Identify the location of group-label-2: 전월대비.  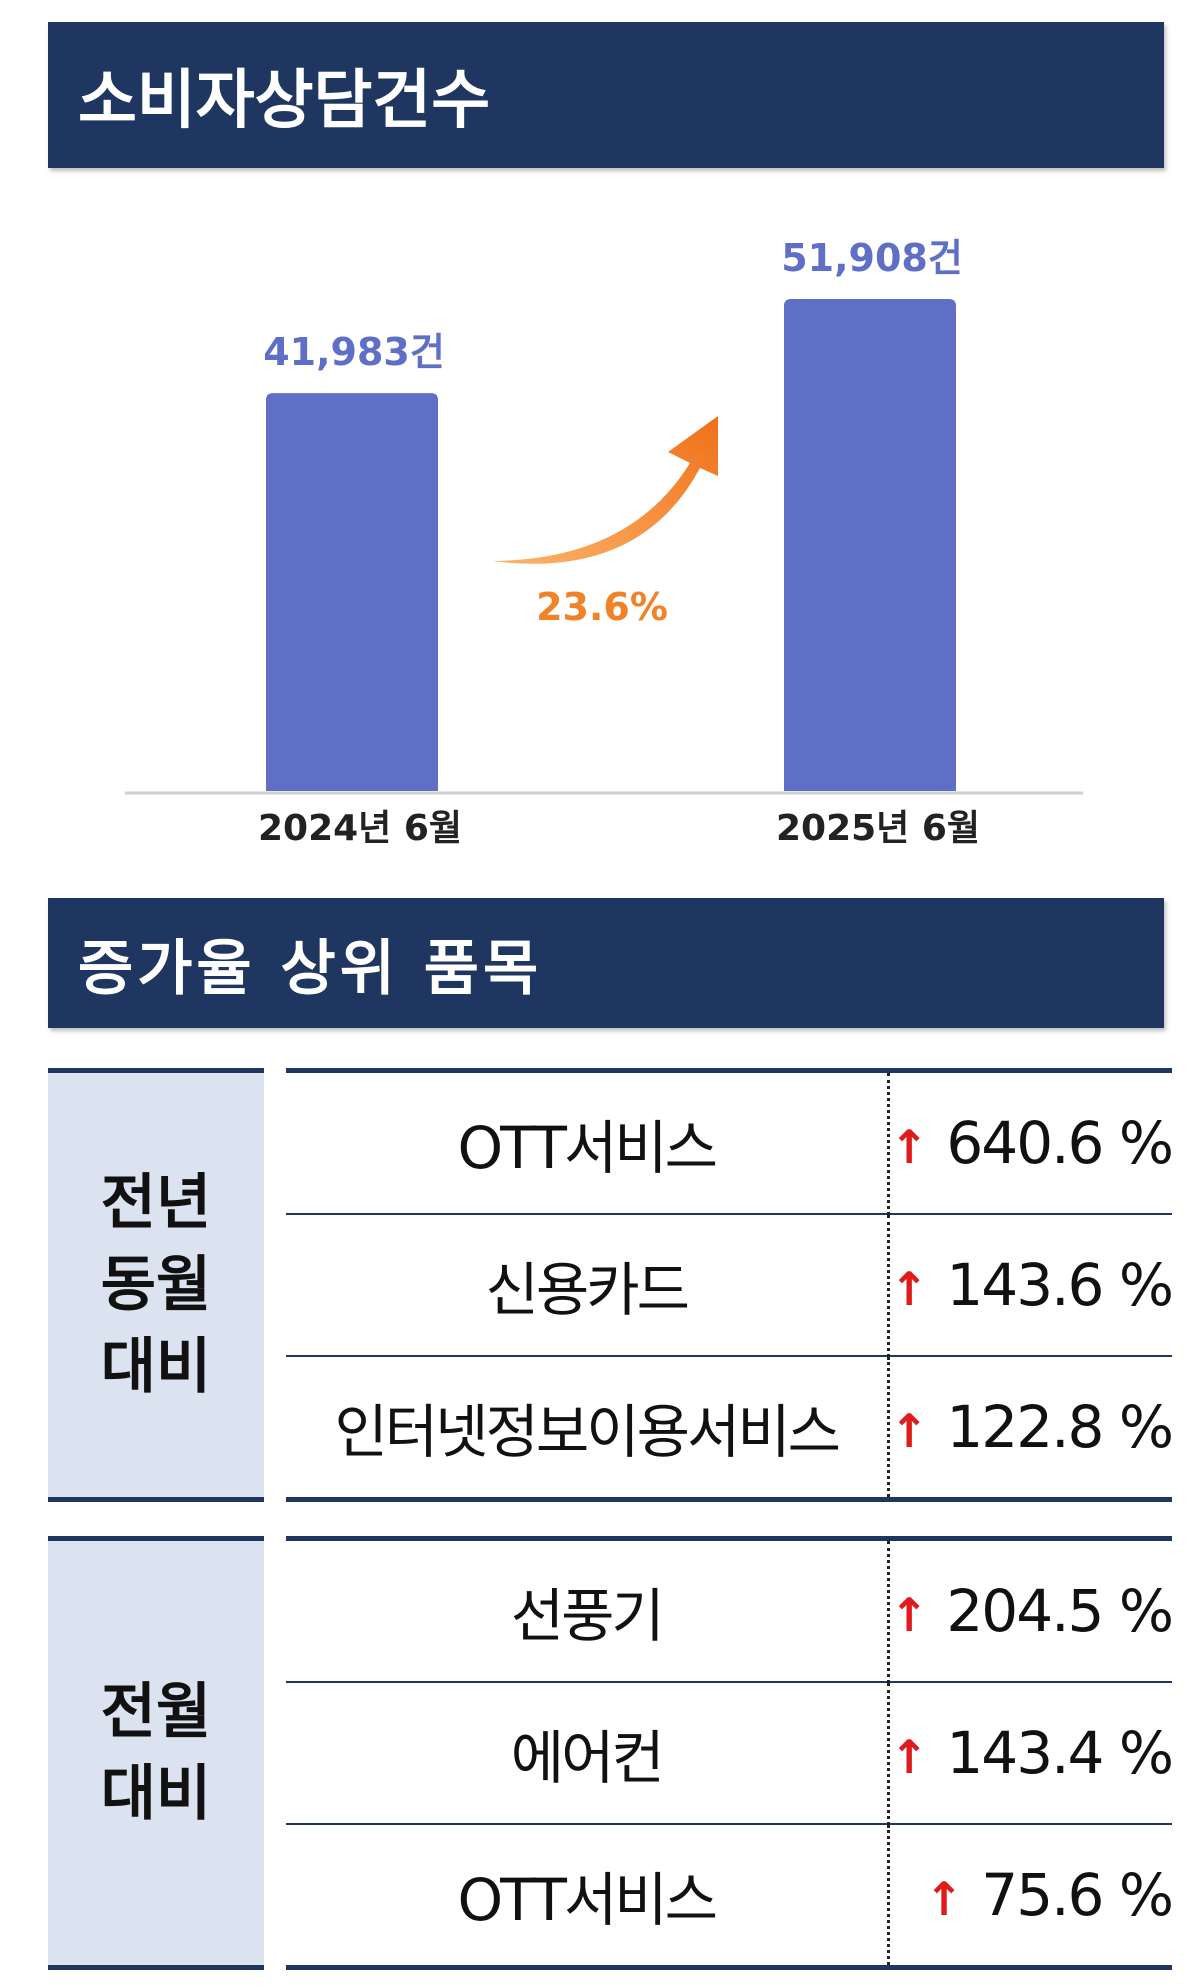
(156, 1753).